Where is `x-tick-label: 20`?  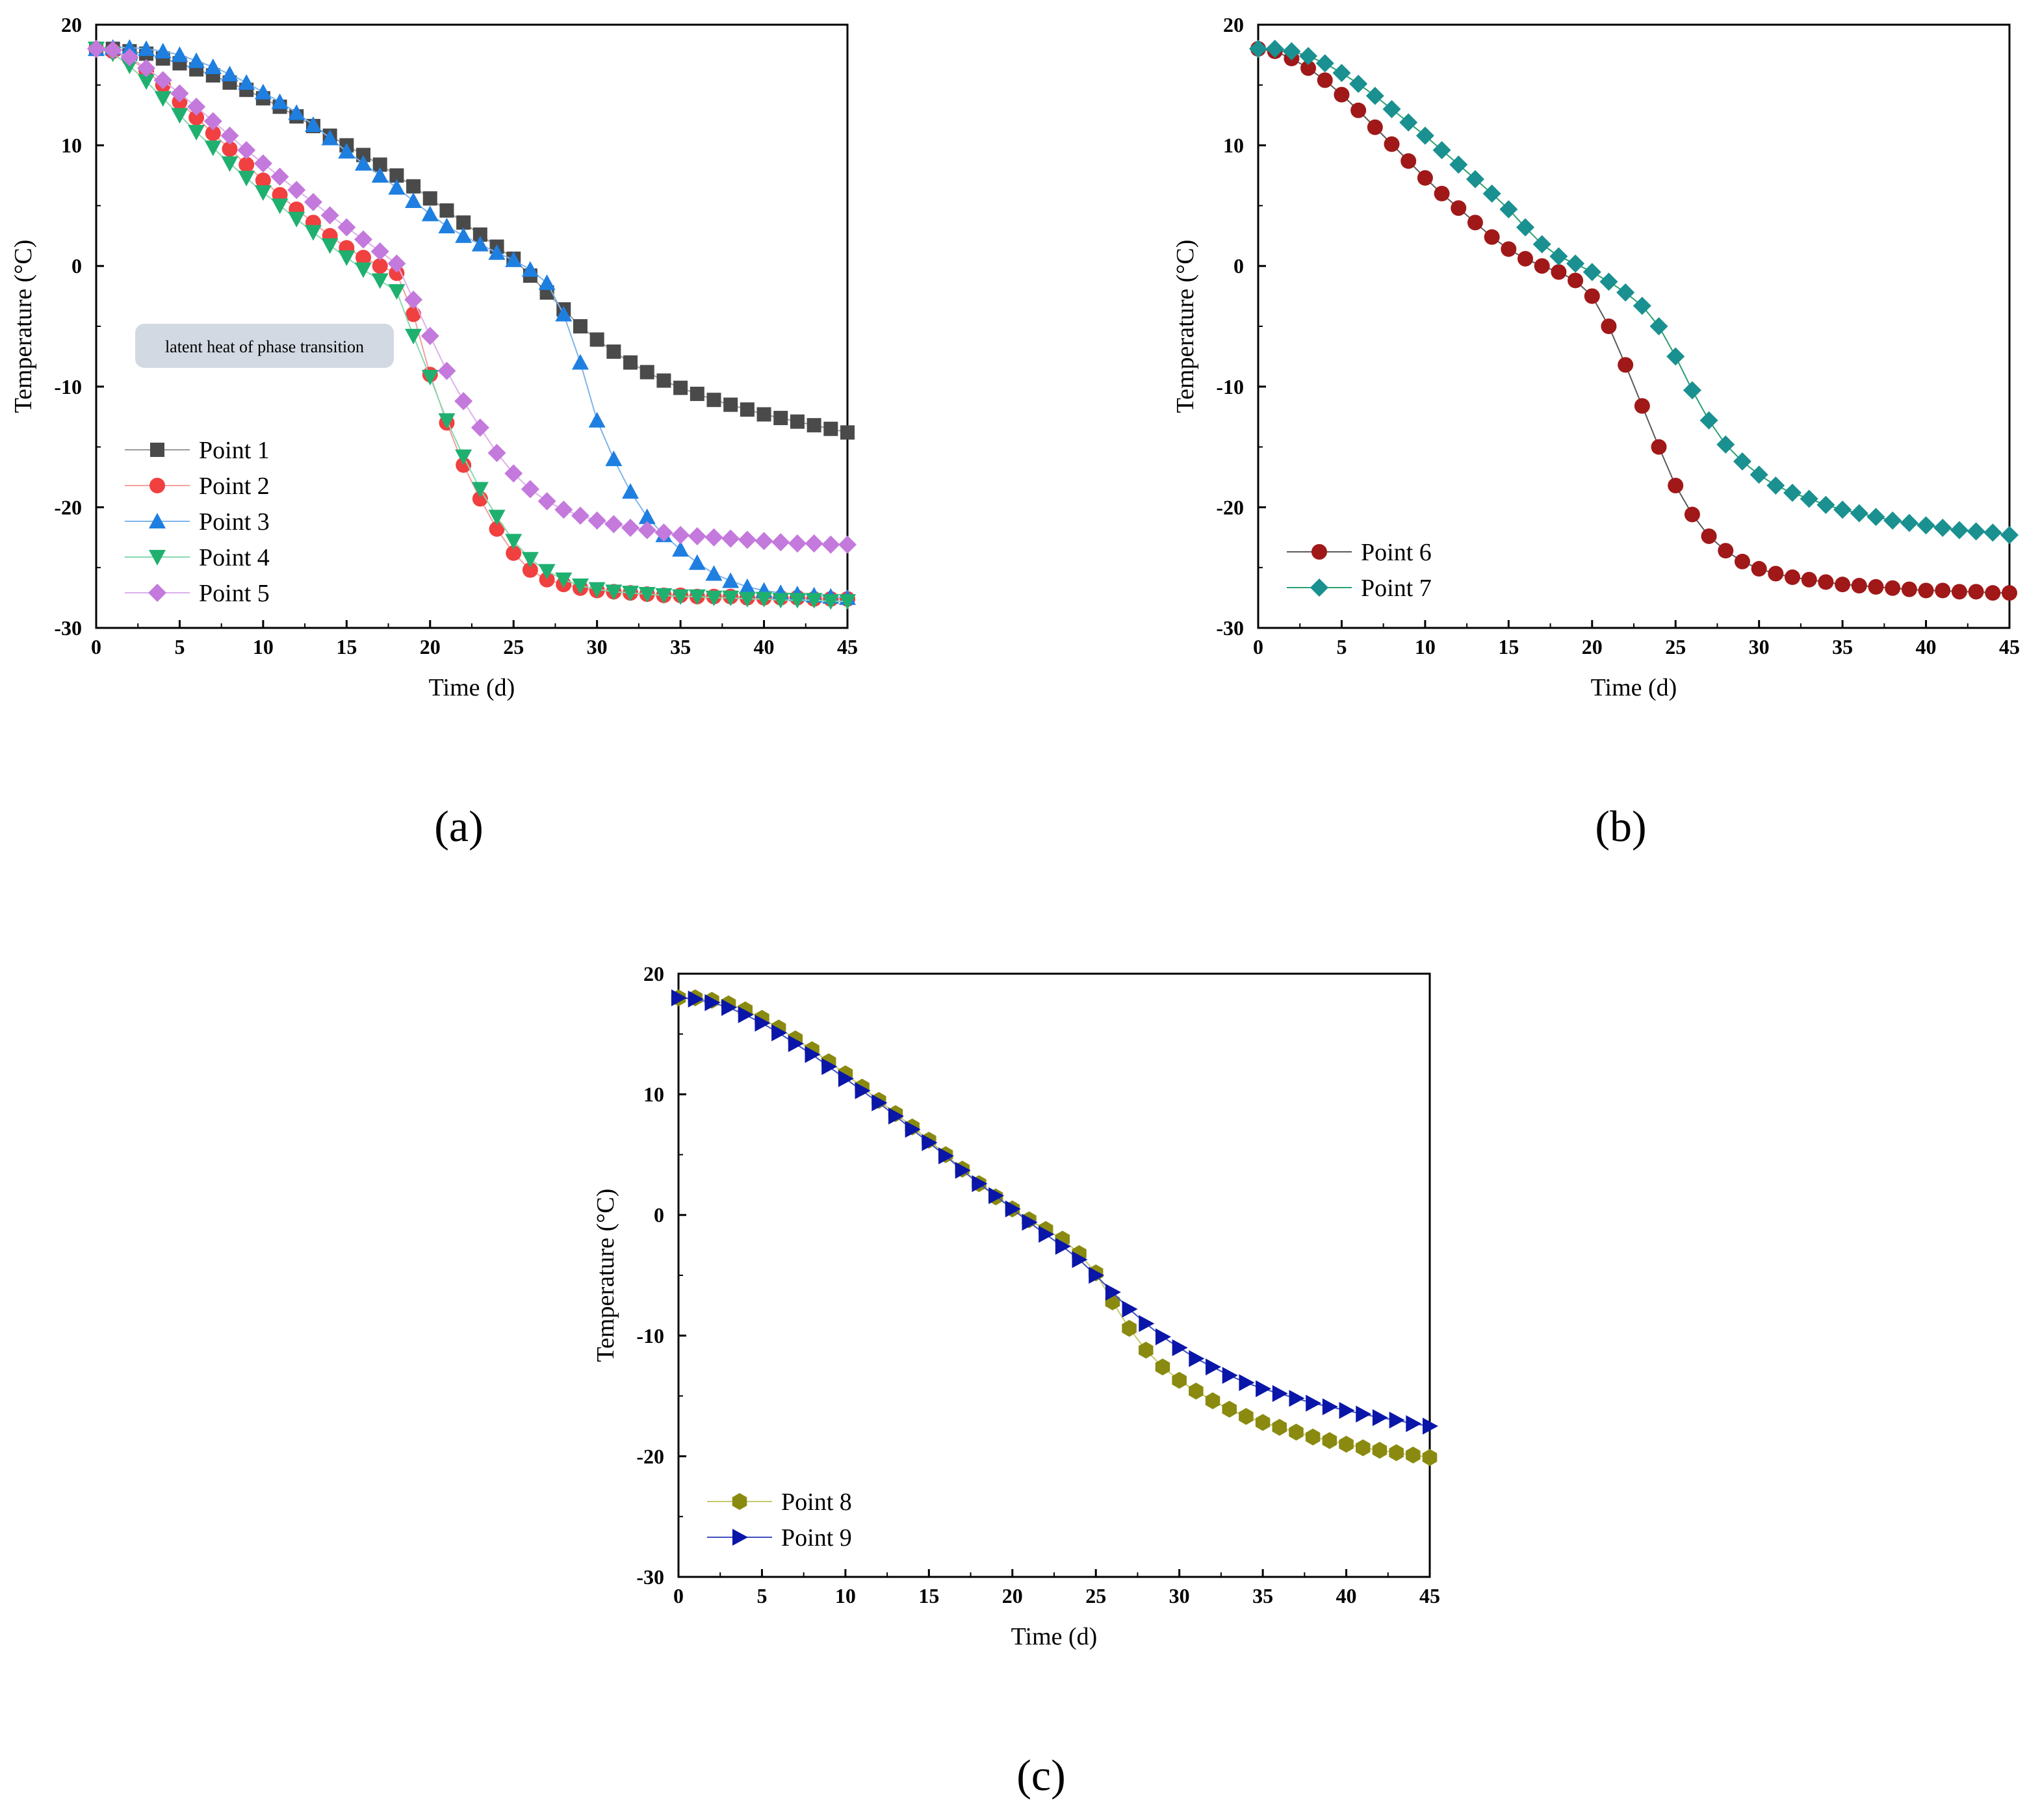 x-tick-label: 20 is located at coordinates (1593, 646).